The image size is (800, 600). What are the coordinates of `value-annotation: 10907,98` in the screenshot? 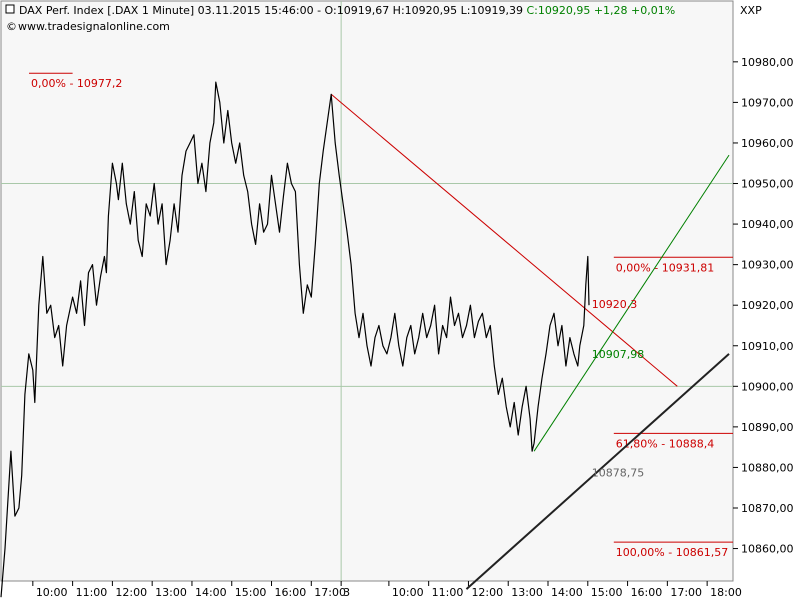 It's located at (618, 354).